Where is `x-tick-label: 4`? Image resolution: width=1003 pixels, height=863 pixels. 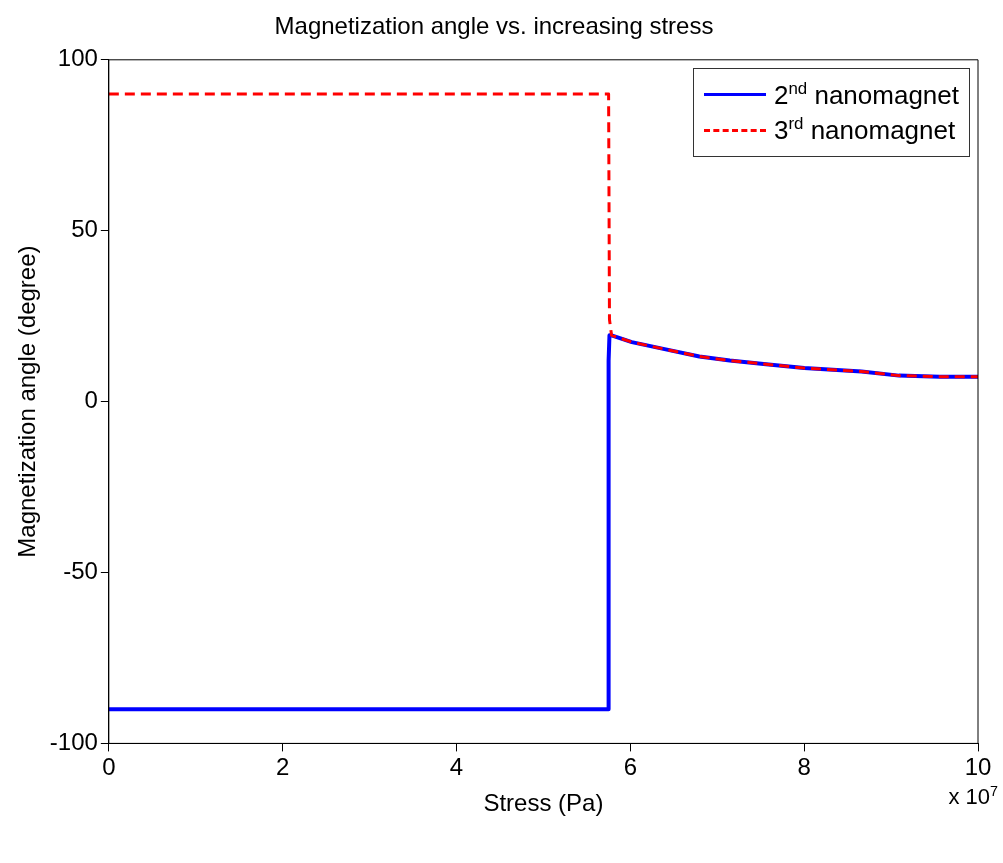
x-tick-label: 4 is located at coordinates (456, 767).